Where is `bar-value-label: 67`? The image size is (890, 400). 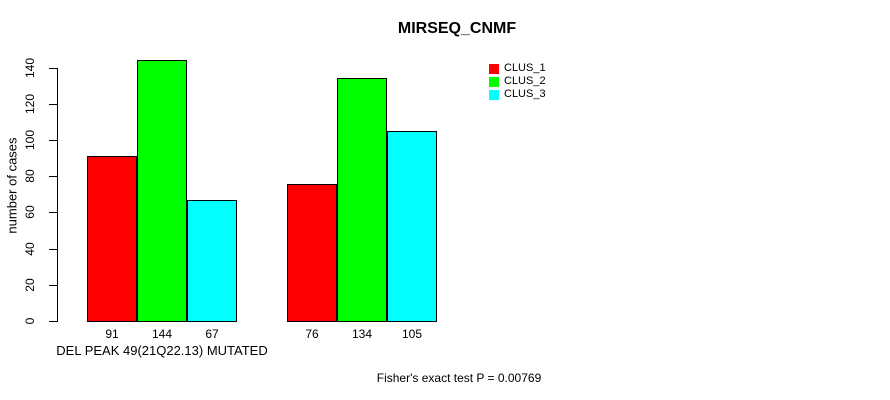
bar-value-label: 67 is located at coordinates (212, 334).